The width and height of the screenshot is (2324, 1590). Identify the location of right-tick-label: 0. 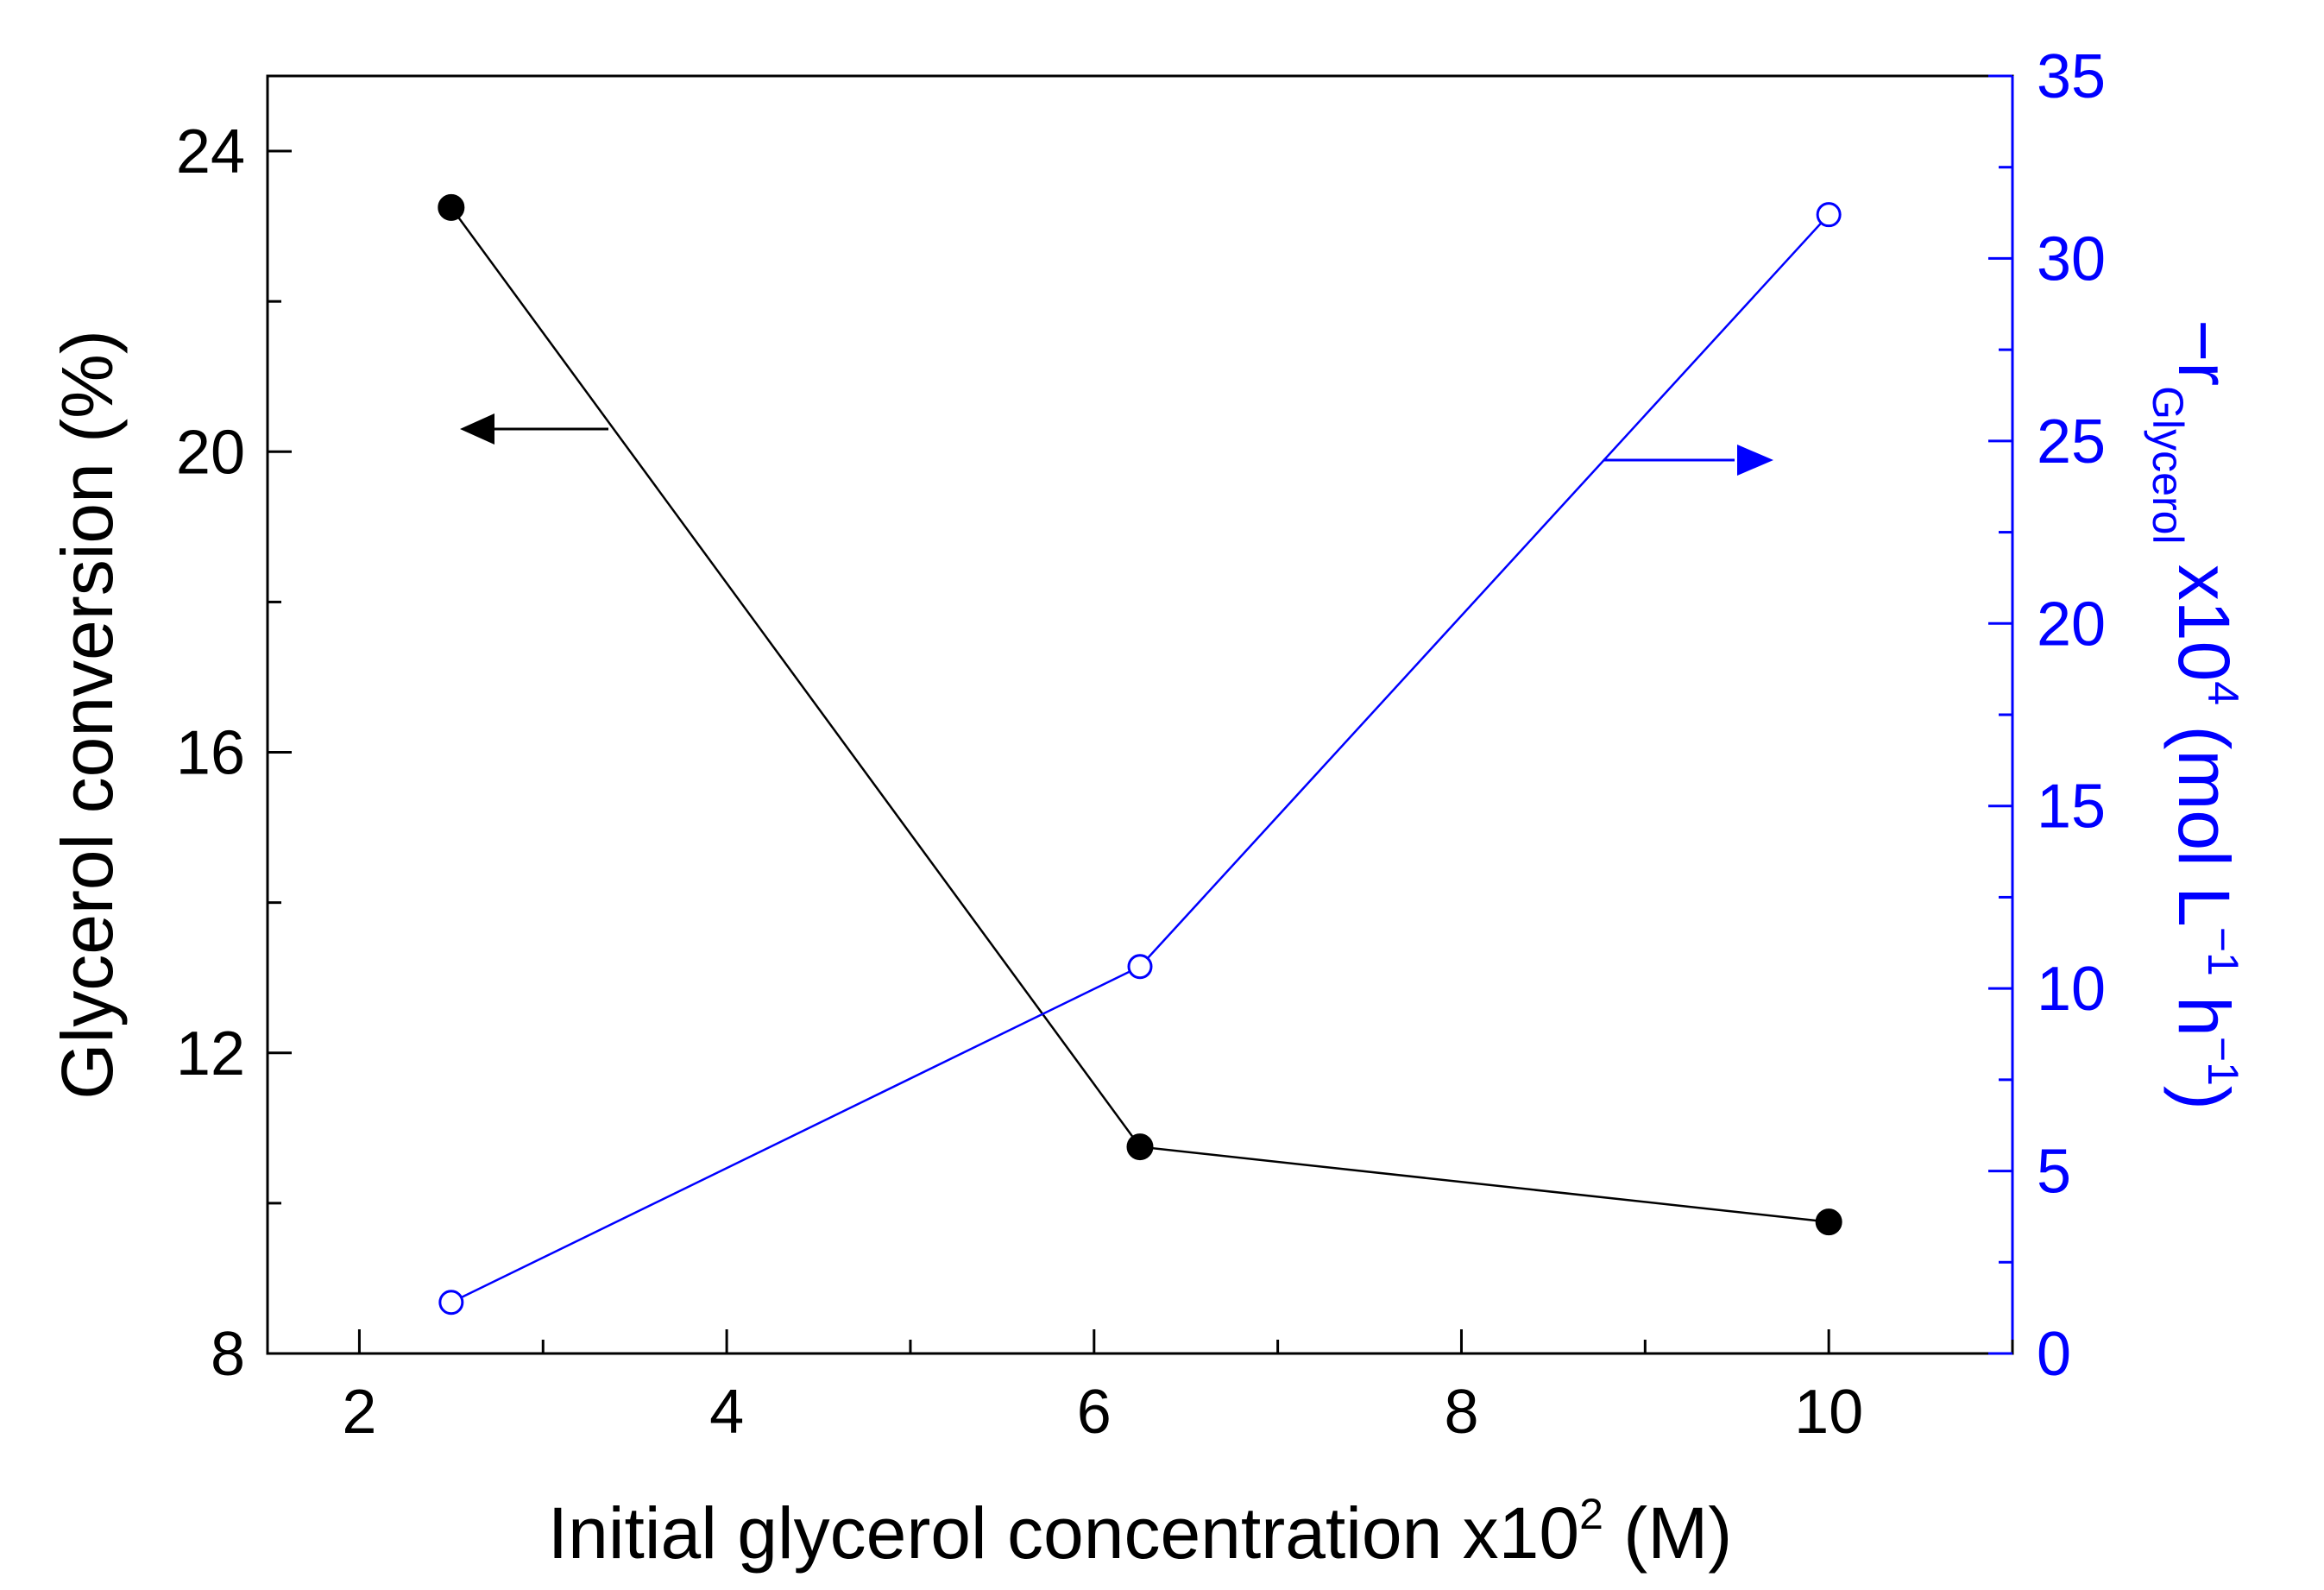
(2054, 1354).